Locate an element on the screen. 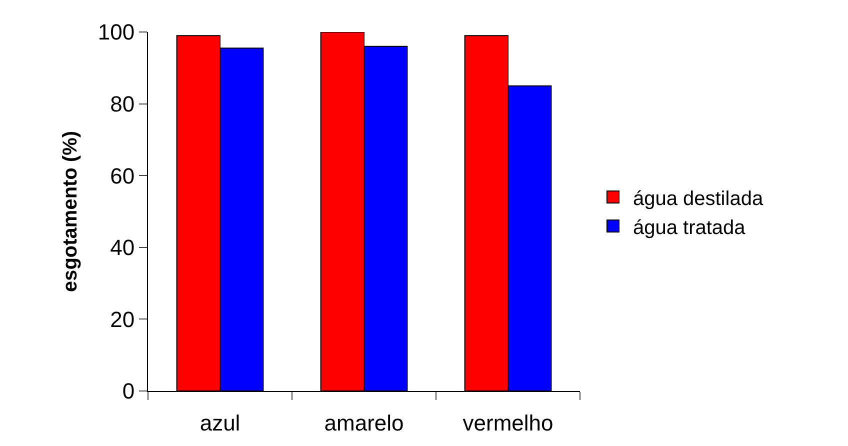 The height and width of the screenshot is (446, 848). y-axis-title: esgotamento (%) is located at coordinates (70, 211).